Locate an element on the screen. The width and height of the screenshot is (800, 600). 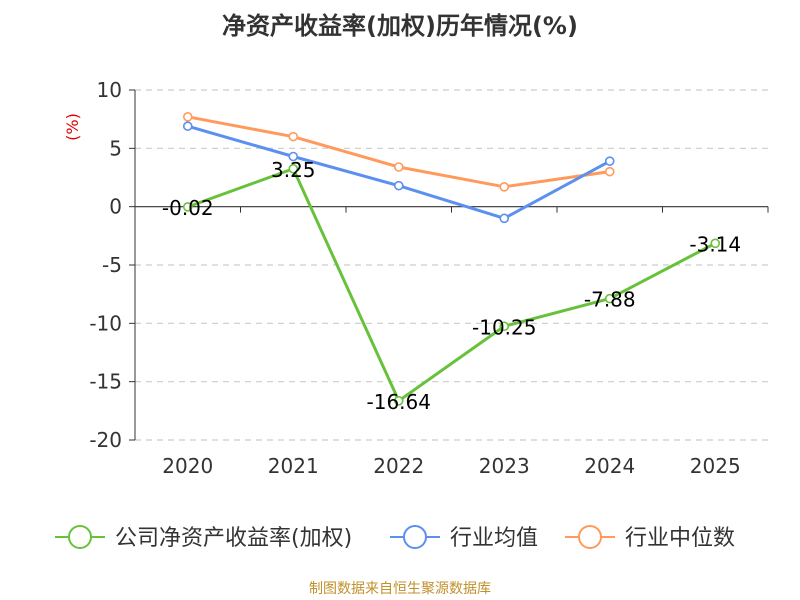
legend-label: 行业均值 is located at coordinates (494, 538).